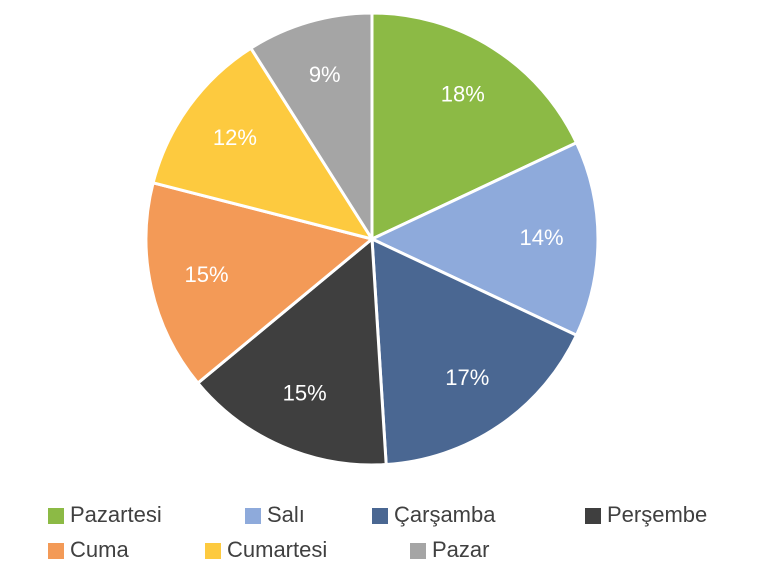 The height and width of the screenshot is (568, 763). What do you see at coordinates (277, 549) in the screenshot?
I see `legend-label: Cumartesi` at bounding box center [277, 549].